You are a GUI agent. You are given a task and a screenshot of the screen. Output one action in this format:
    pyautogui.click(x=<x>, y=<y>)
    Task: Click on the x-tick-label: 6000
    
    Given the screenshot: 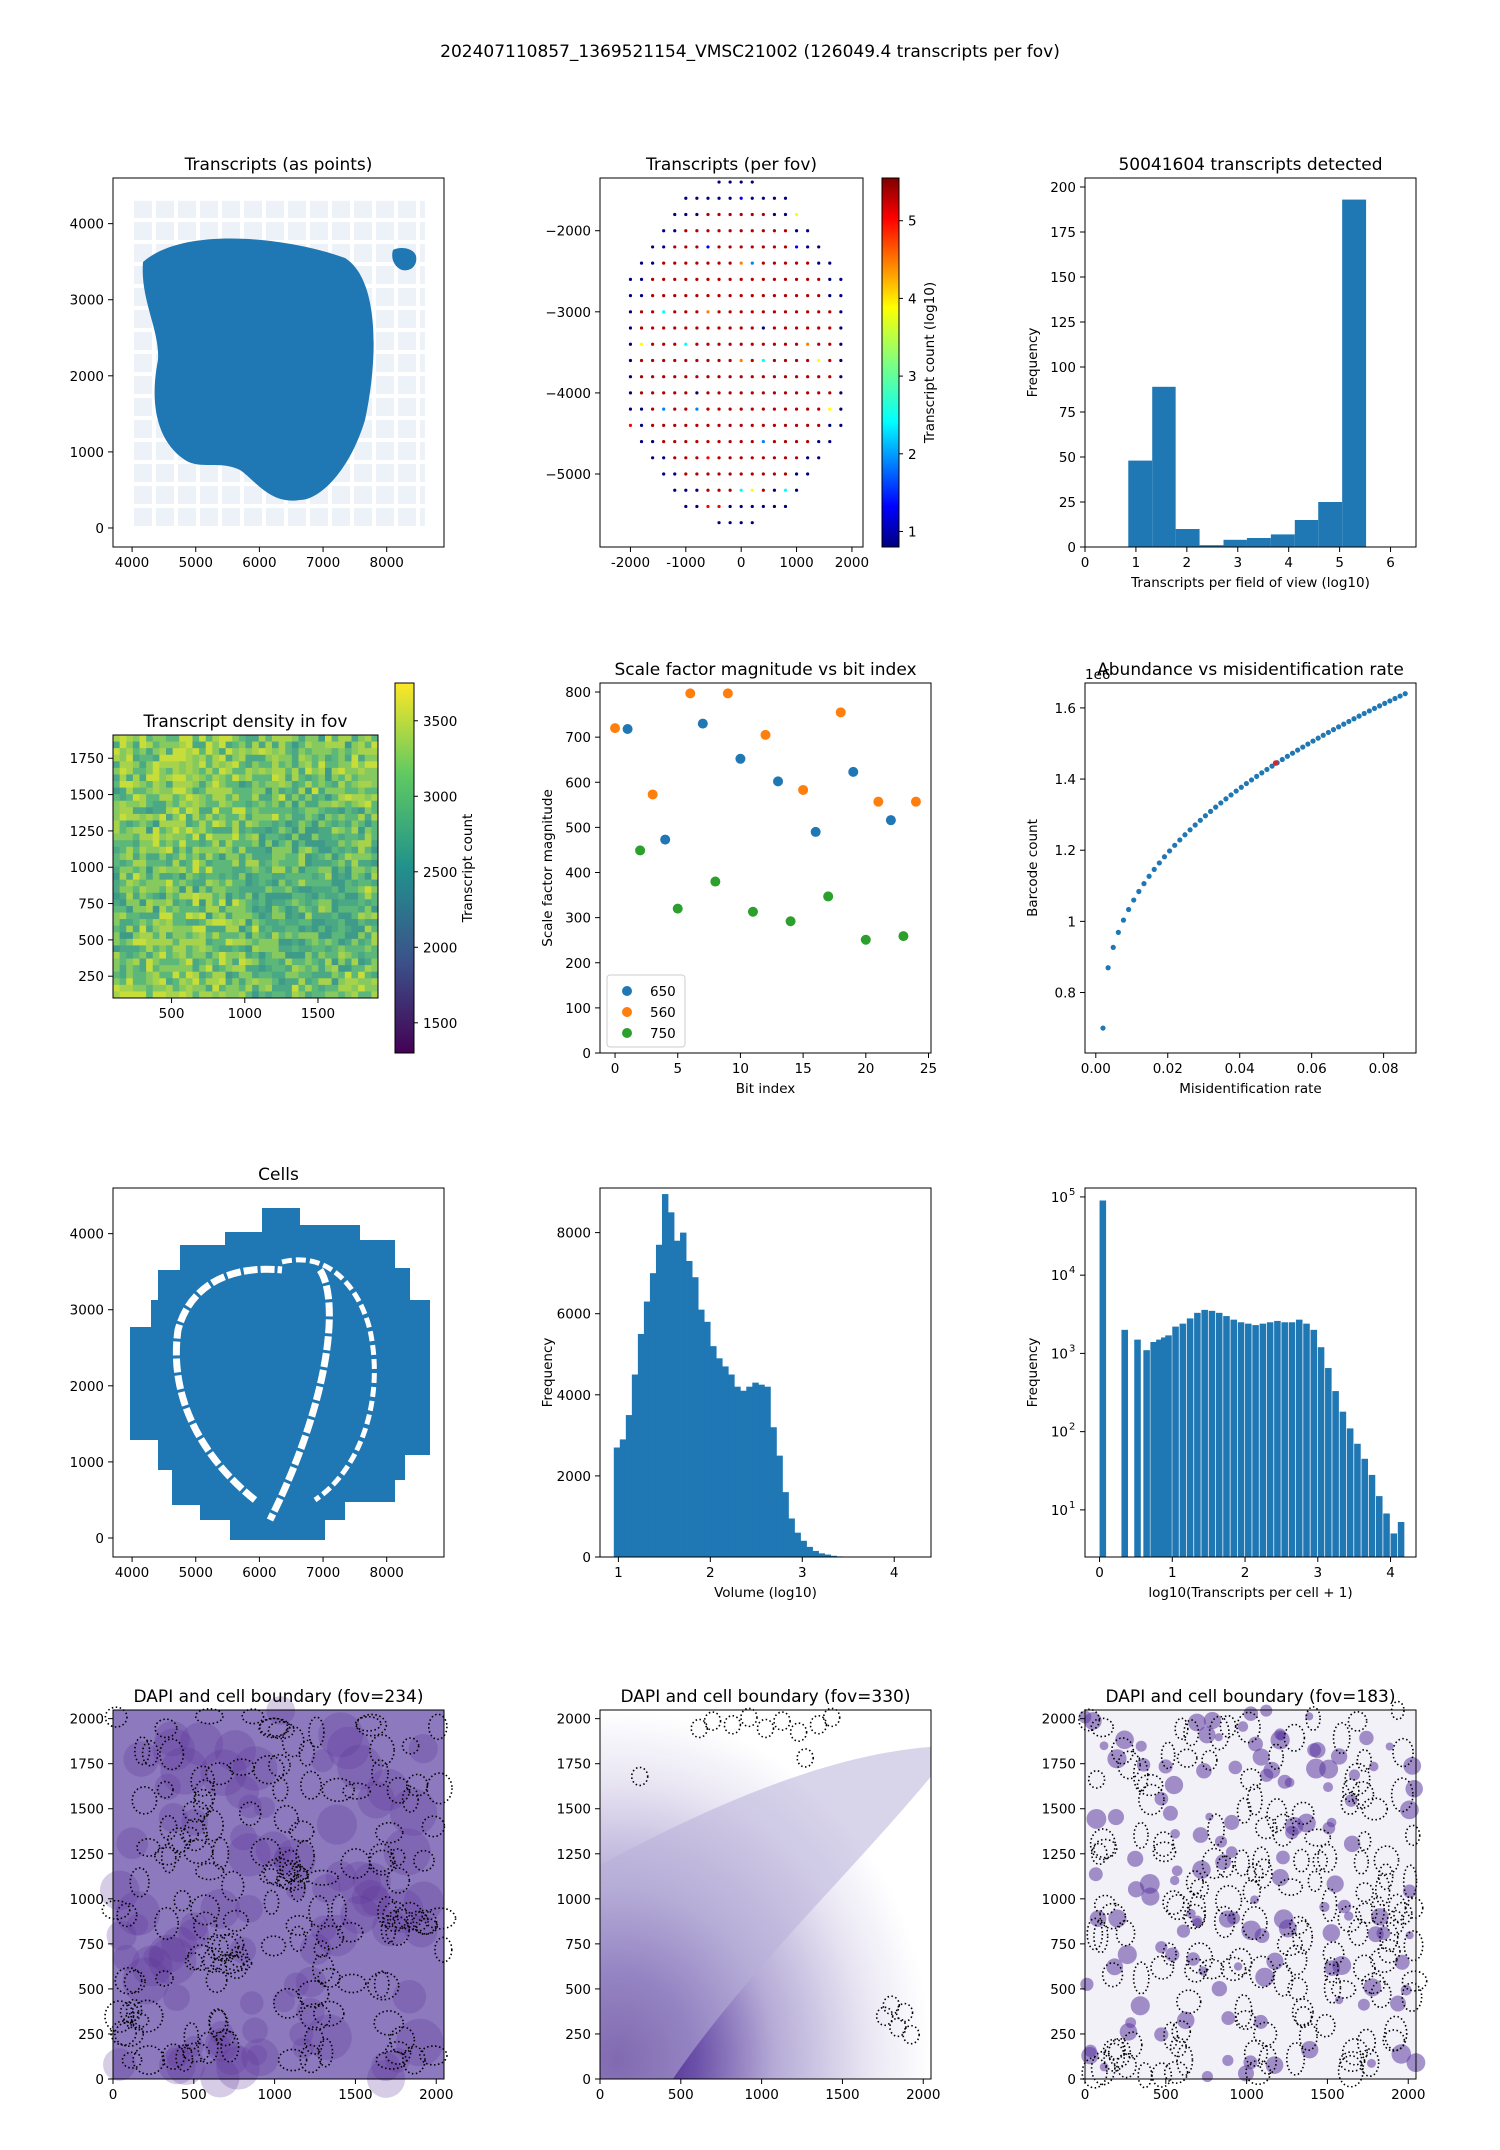 What is the action you would take?
    pyautogui.click(x=259, y=1573)
    